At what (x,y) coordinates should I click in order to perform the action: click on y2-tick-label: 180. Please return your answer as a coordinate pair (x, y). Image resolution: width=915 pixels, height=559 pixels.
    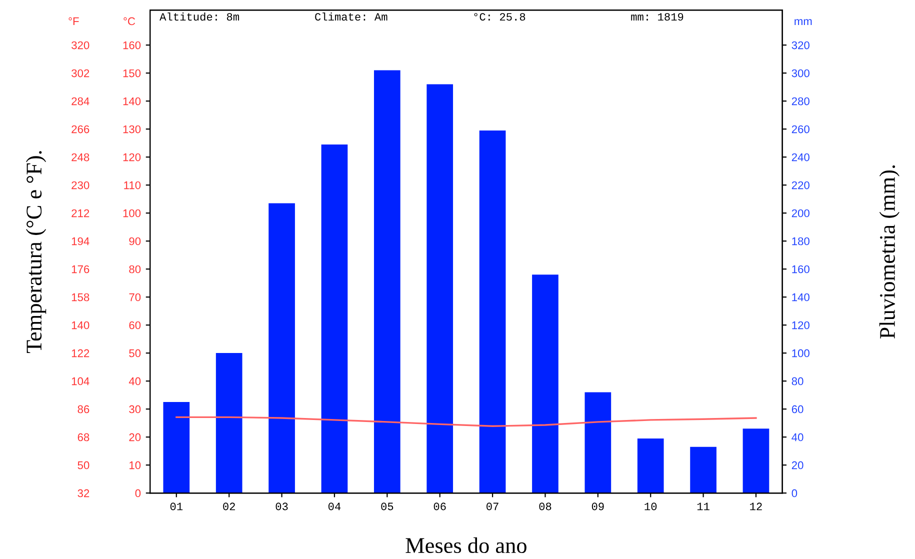
    Looking at the image, I should click on (801, 241).